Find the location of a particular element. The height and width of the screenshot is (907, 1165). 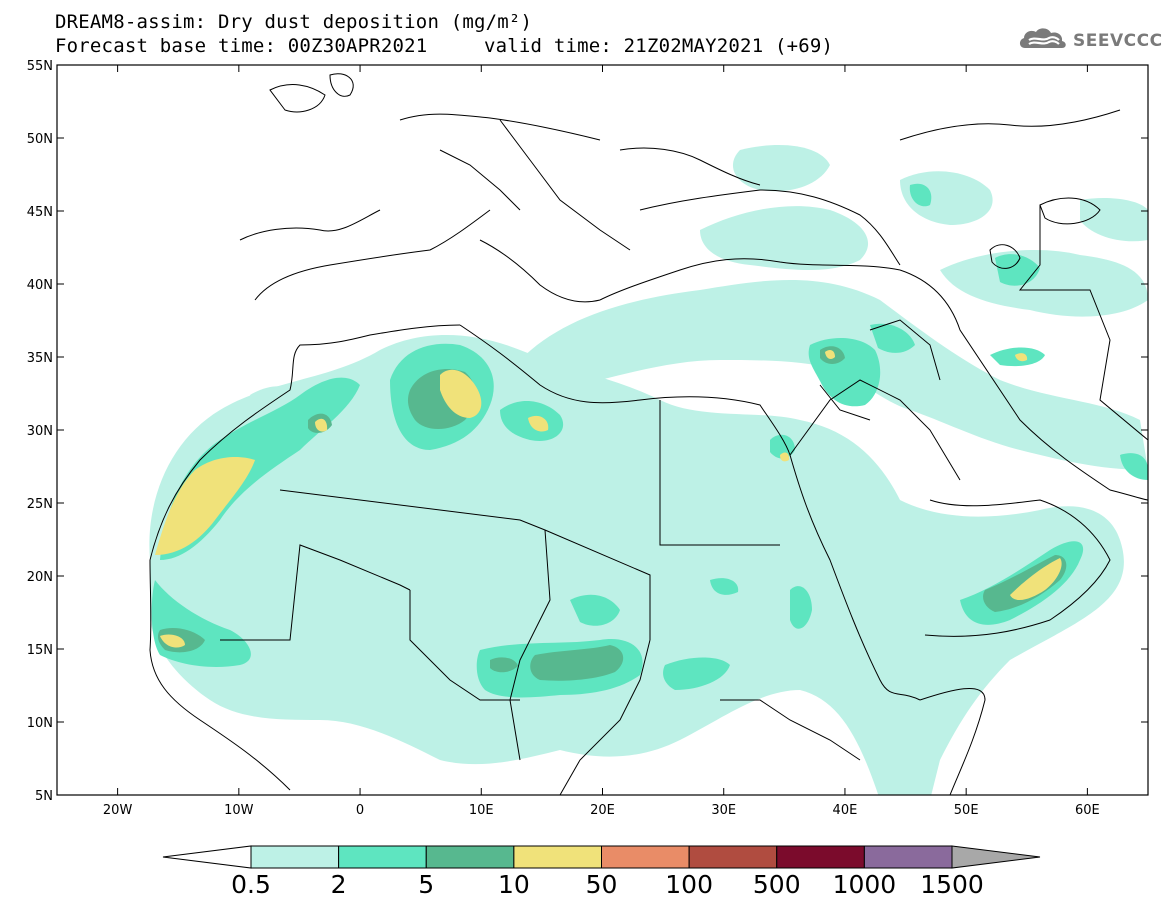

seevccc-logo: SEEVCCC is located at coordinates (1090, 41).